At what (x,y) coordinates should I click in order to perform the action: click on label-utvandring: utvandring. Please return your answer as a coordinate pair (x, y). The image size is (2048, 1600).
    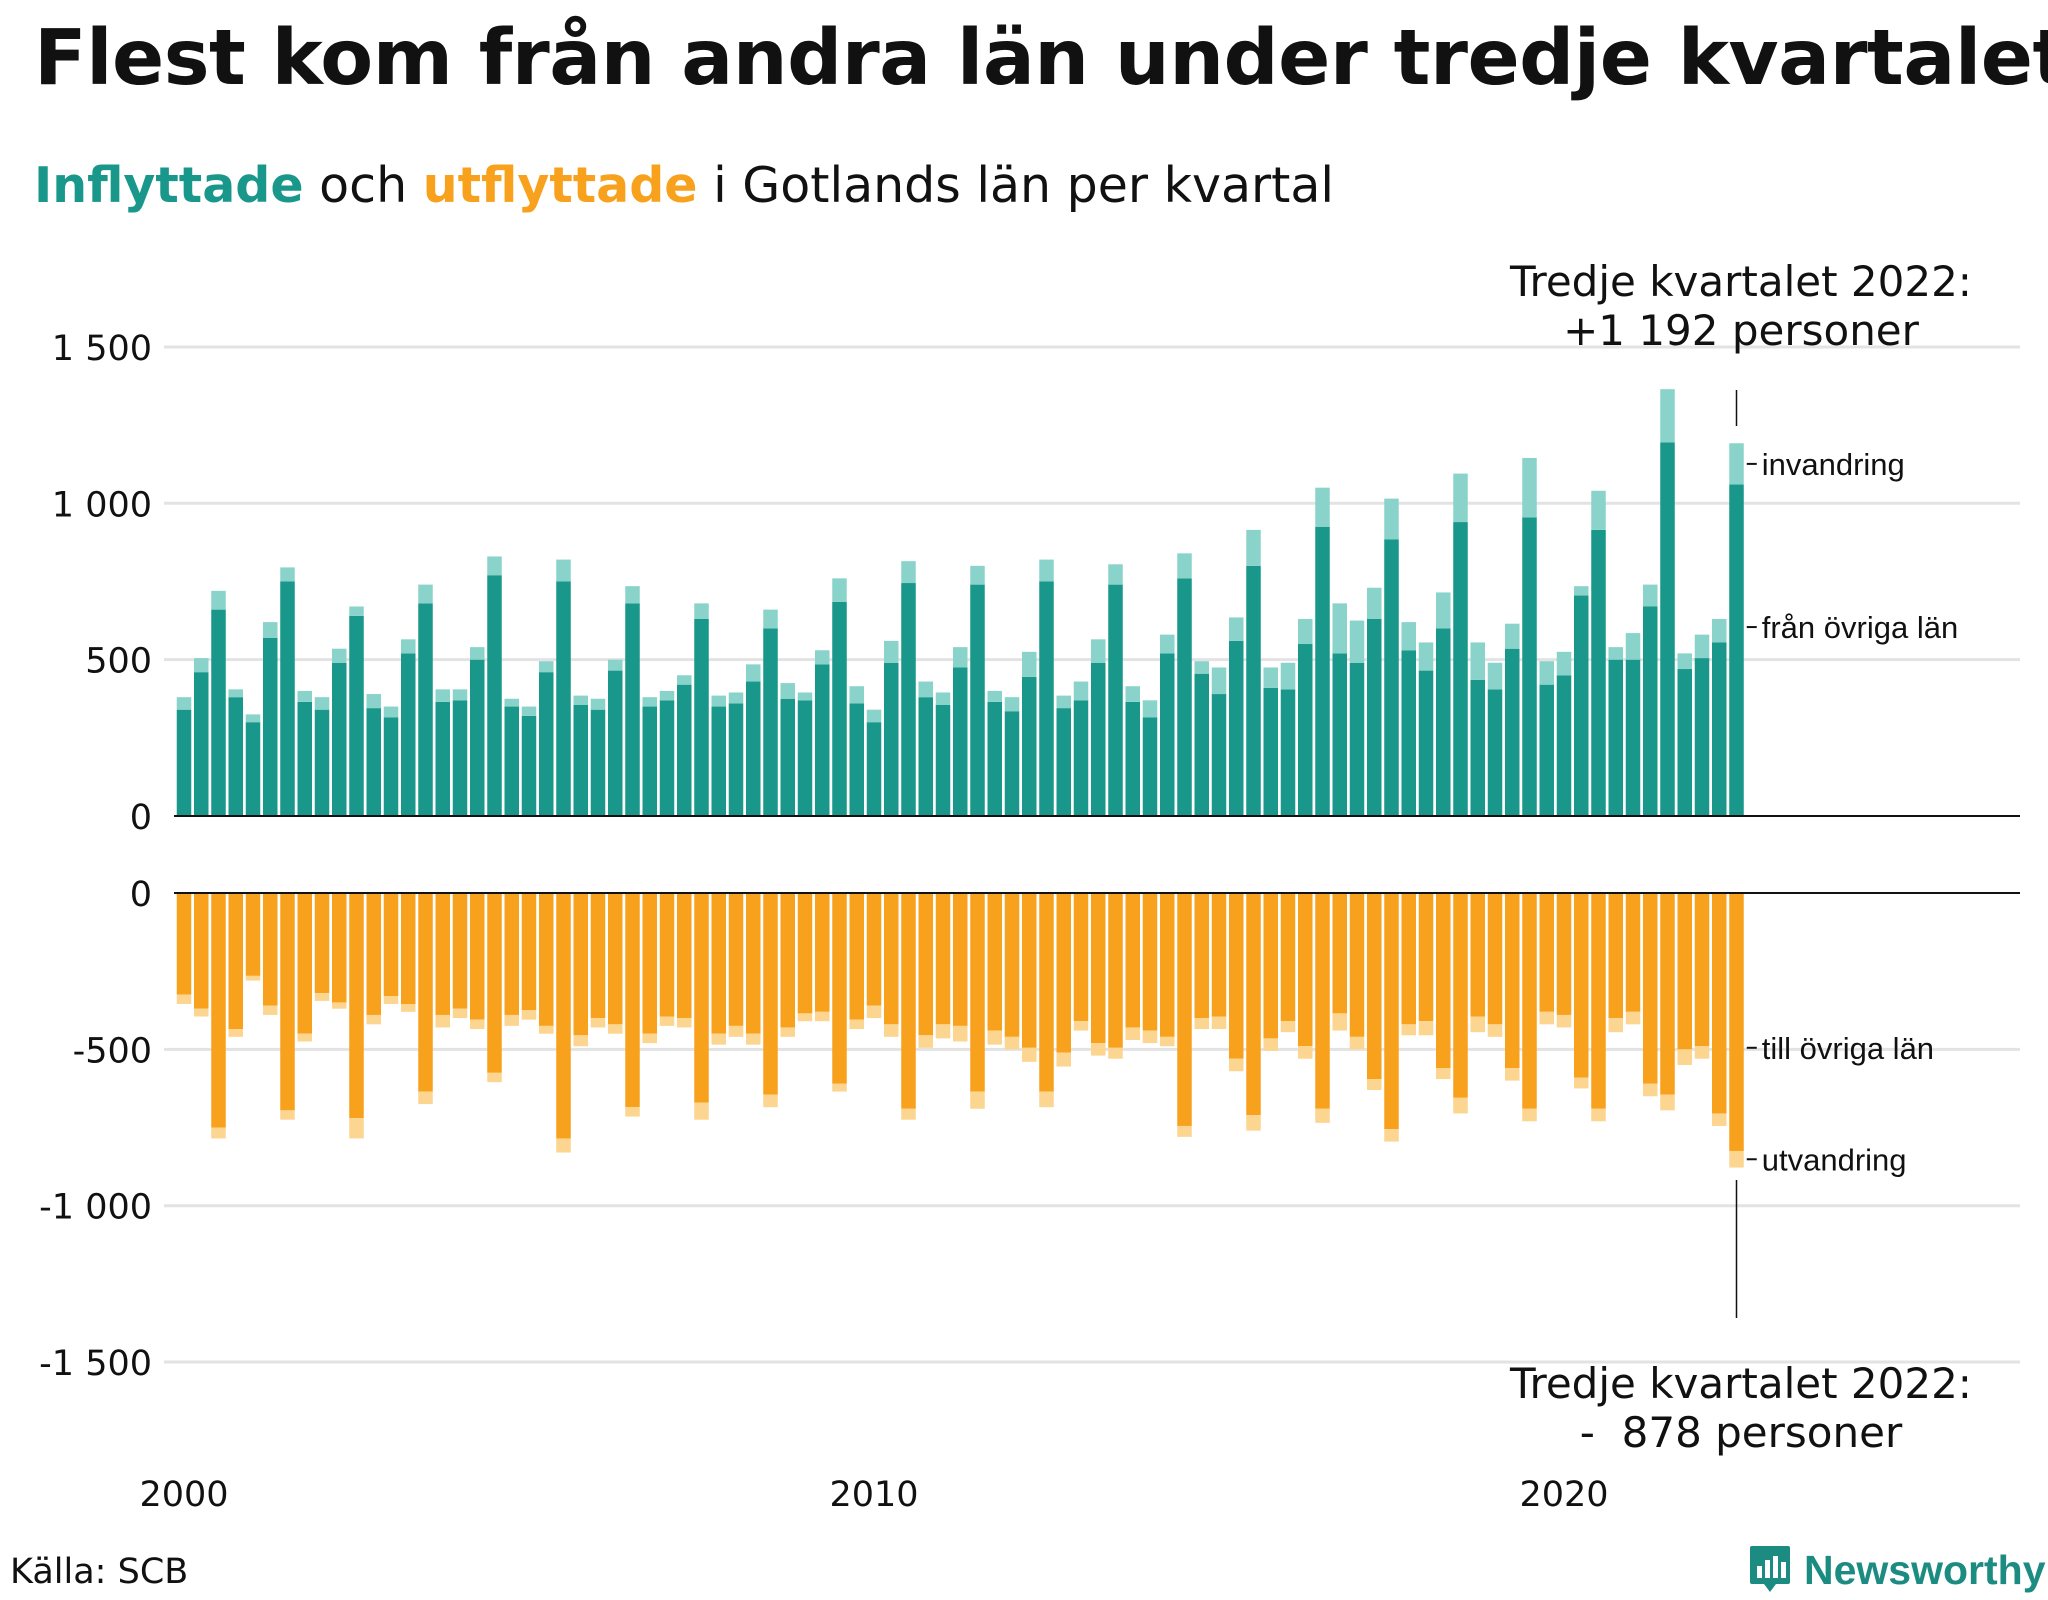
    Looking at the image, I should click on (1834, 1159).